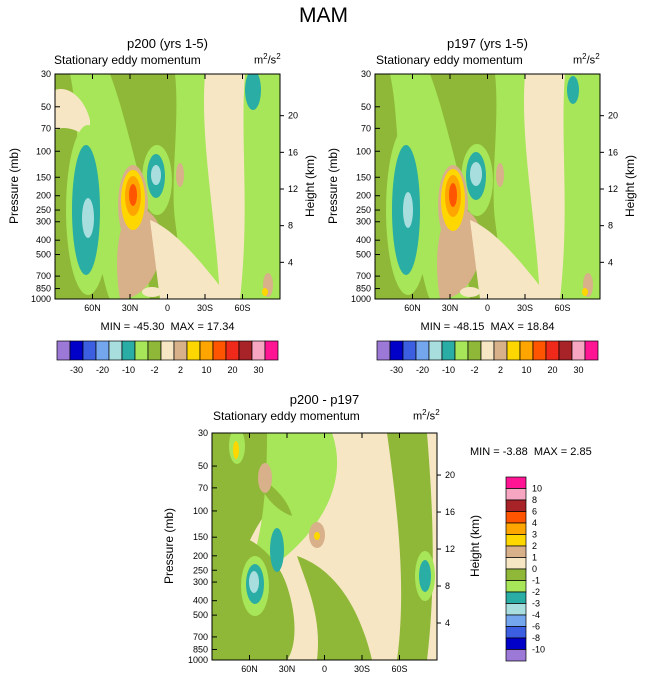 Image resolution: width=647 pixels, height=683 pixels. What do you see at coordinates (200, 601) in the screenshot?
I see `y-tick-label: 400` at bounding box center [200, 601].